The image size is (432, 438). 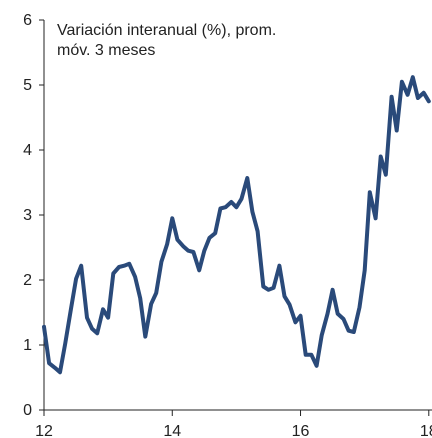 I want to click on x-tick-label: 18, so click(x=426, y=430).